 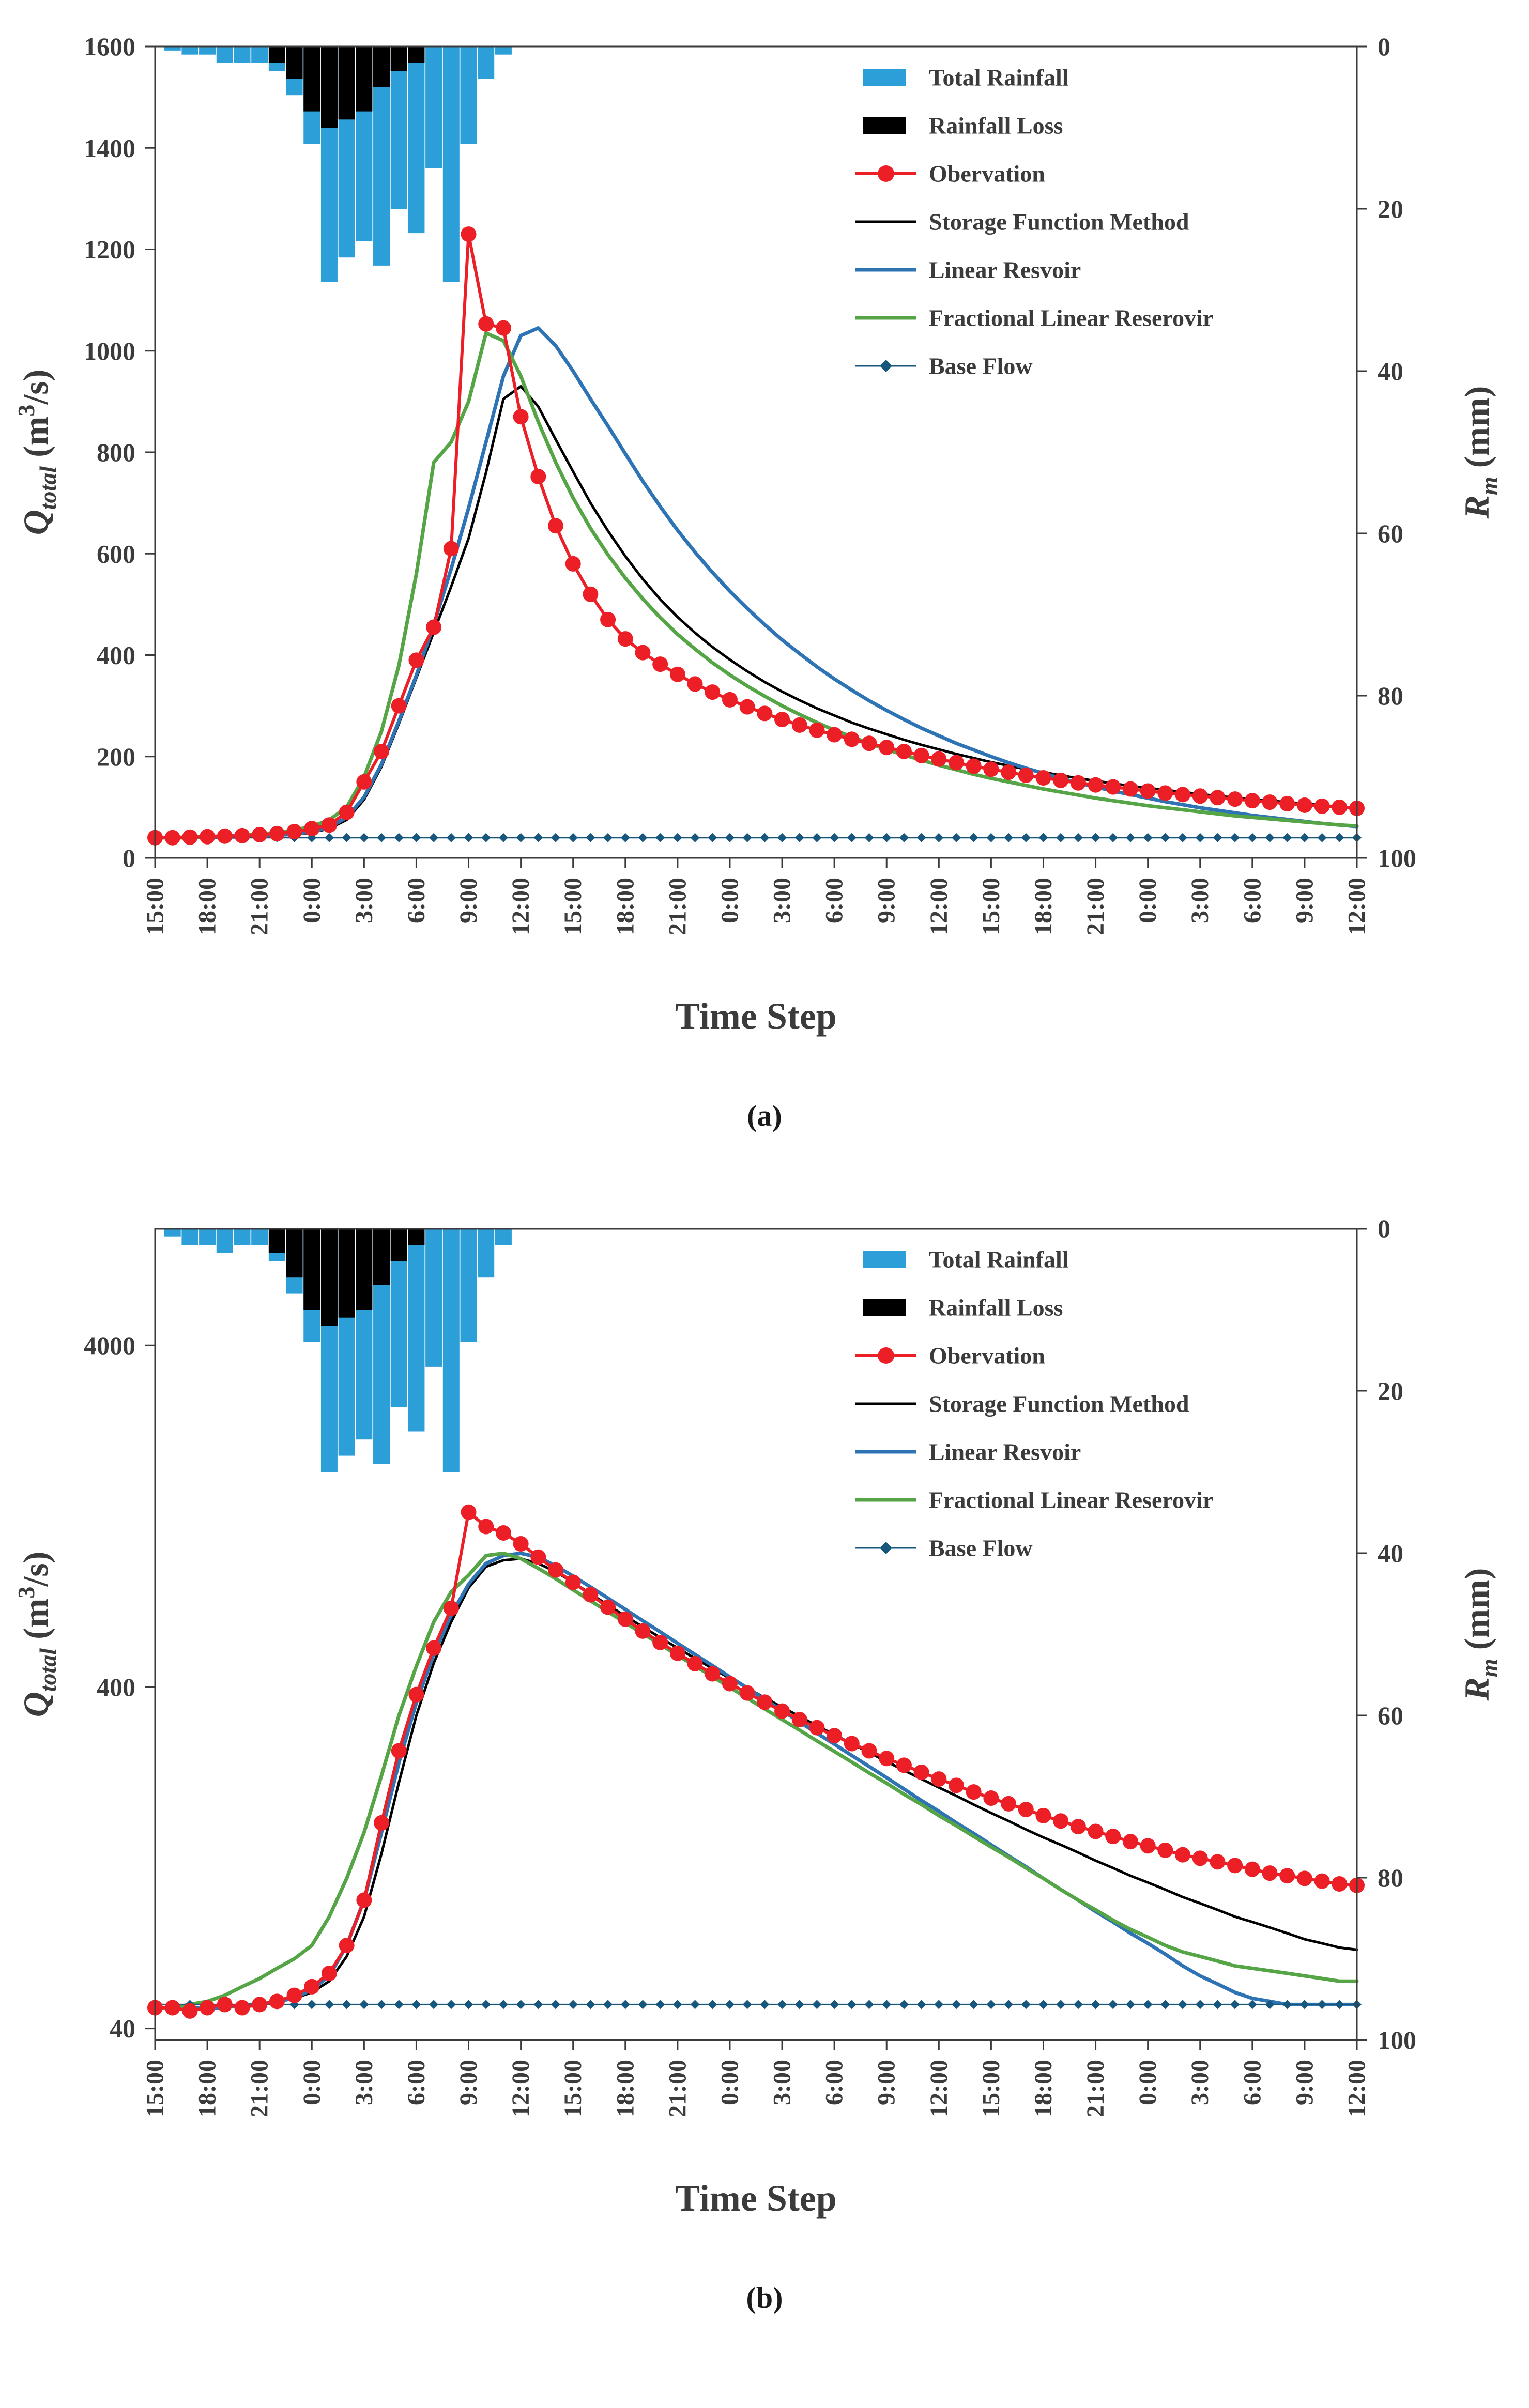 What do you see at coordinates (109, 1345) in the screenshot?
I see `svg-text: 4000` at bounding box center [109, 1345].